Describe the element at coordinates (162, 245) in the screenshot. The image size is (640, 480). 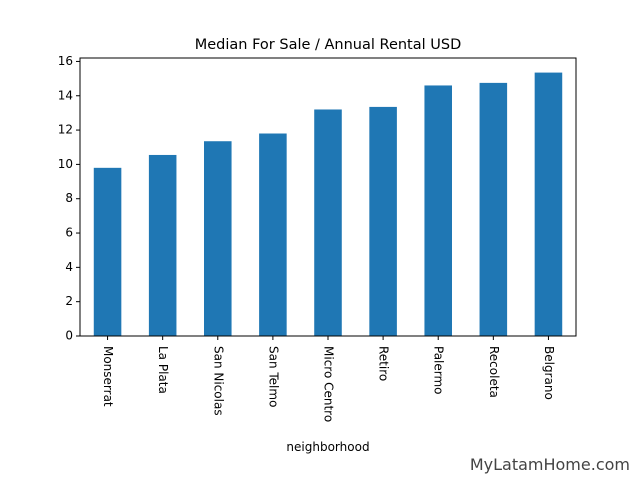
I see `bar-la-plata` at that location.